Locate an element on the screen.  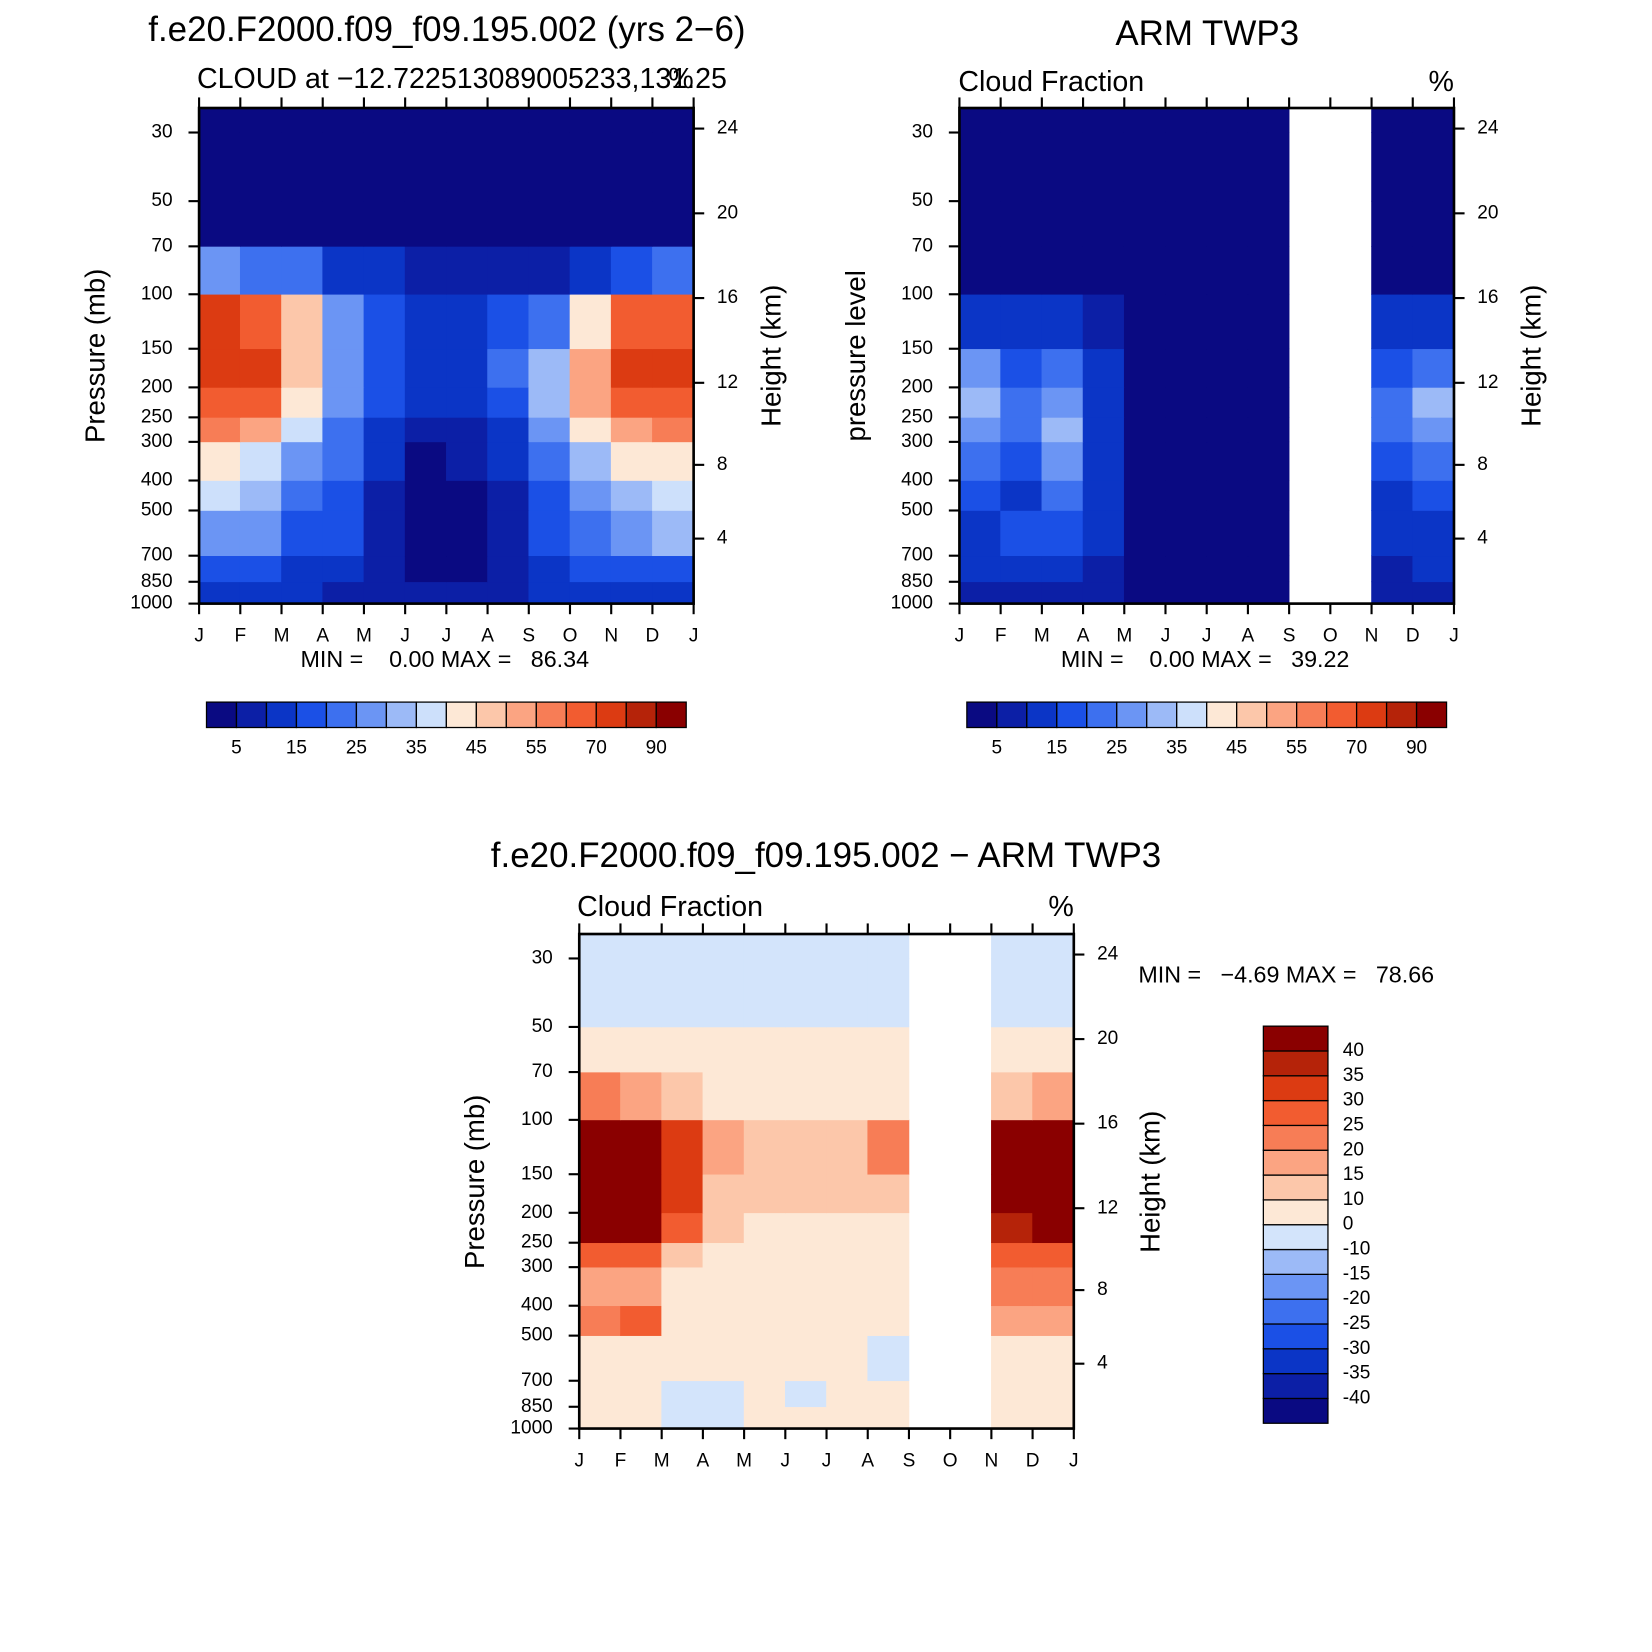
colorbar-label: 5 is located at coordinates (236, 748).